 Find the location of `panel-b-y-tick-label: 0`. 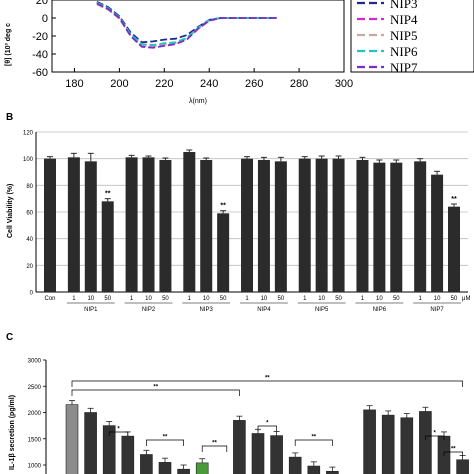

panel-b-y-tick-label: 0 is located at coordinates (32, 294).